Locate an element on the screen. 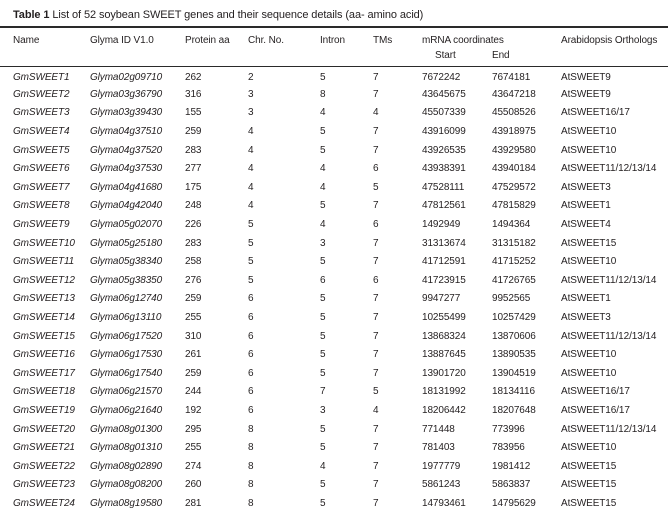 This screenshot has width=668, height=511. mrna-start-cell: 41723915 is located at coordinates (444, 280).